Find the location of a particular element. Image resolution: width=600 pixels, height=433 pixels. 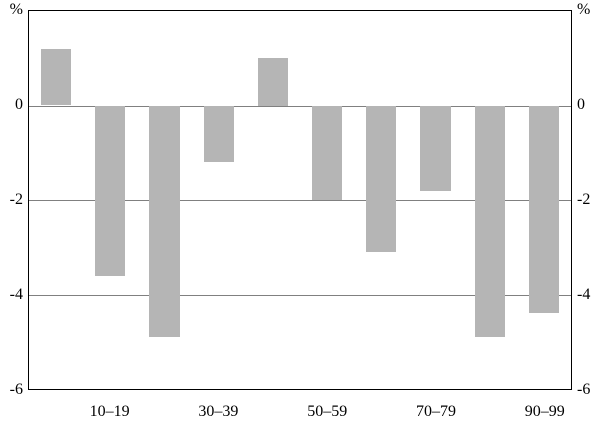

bar-60–69 is located at coordinates (381, 178).